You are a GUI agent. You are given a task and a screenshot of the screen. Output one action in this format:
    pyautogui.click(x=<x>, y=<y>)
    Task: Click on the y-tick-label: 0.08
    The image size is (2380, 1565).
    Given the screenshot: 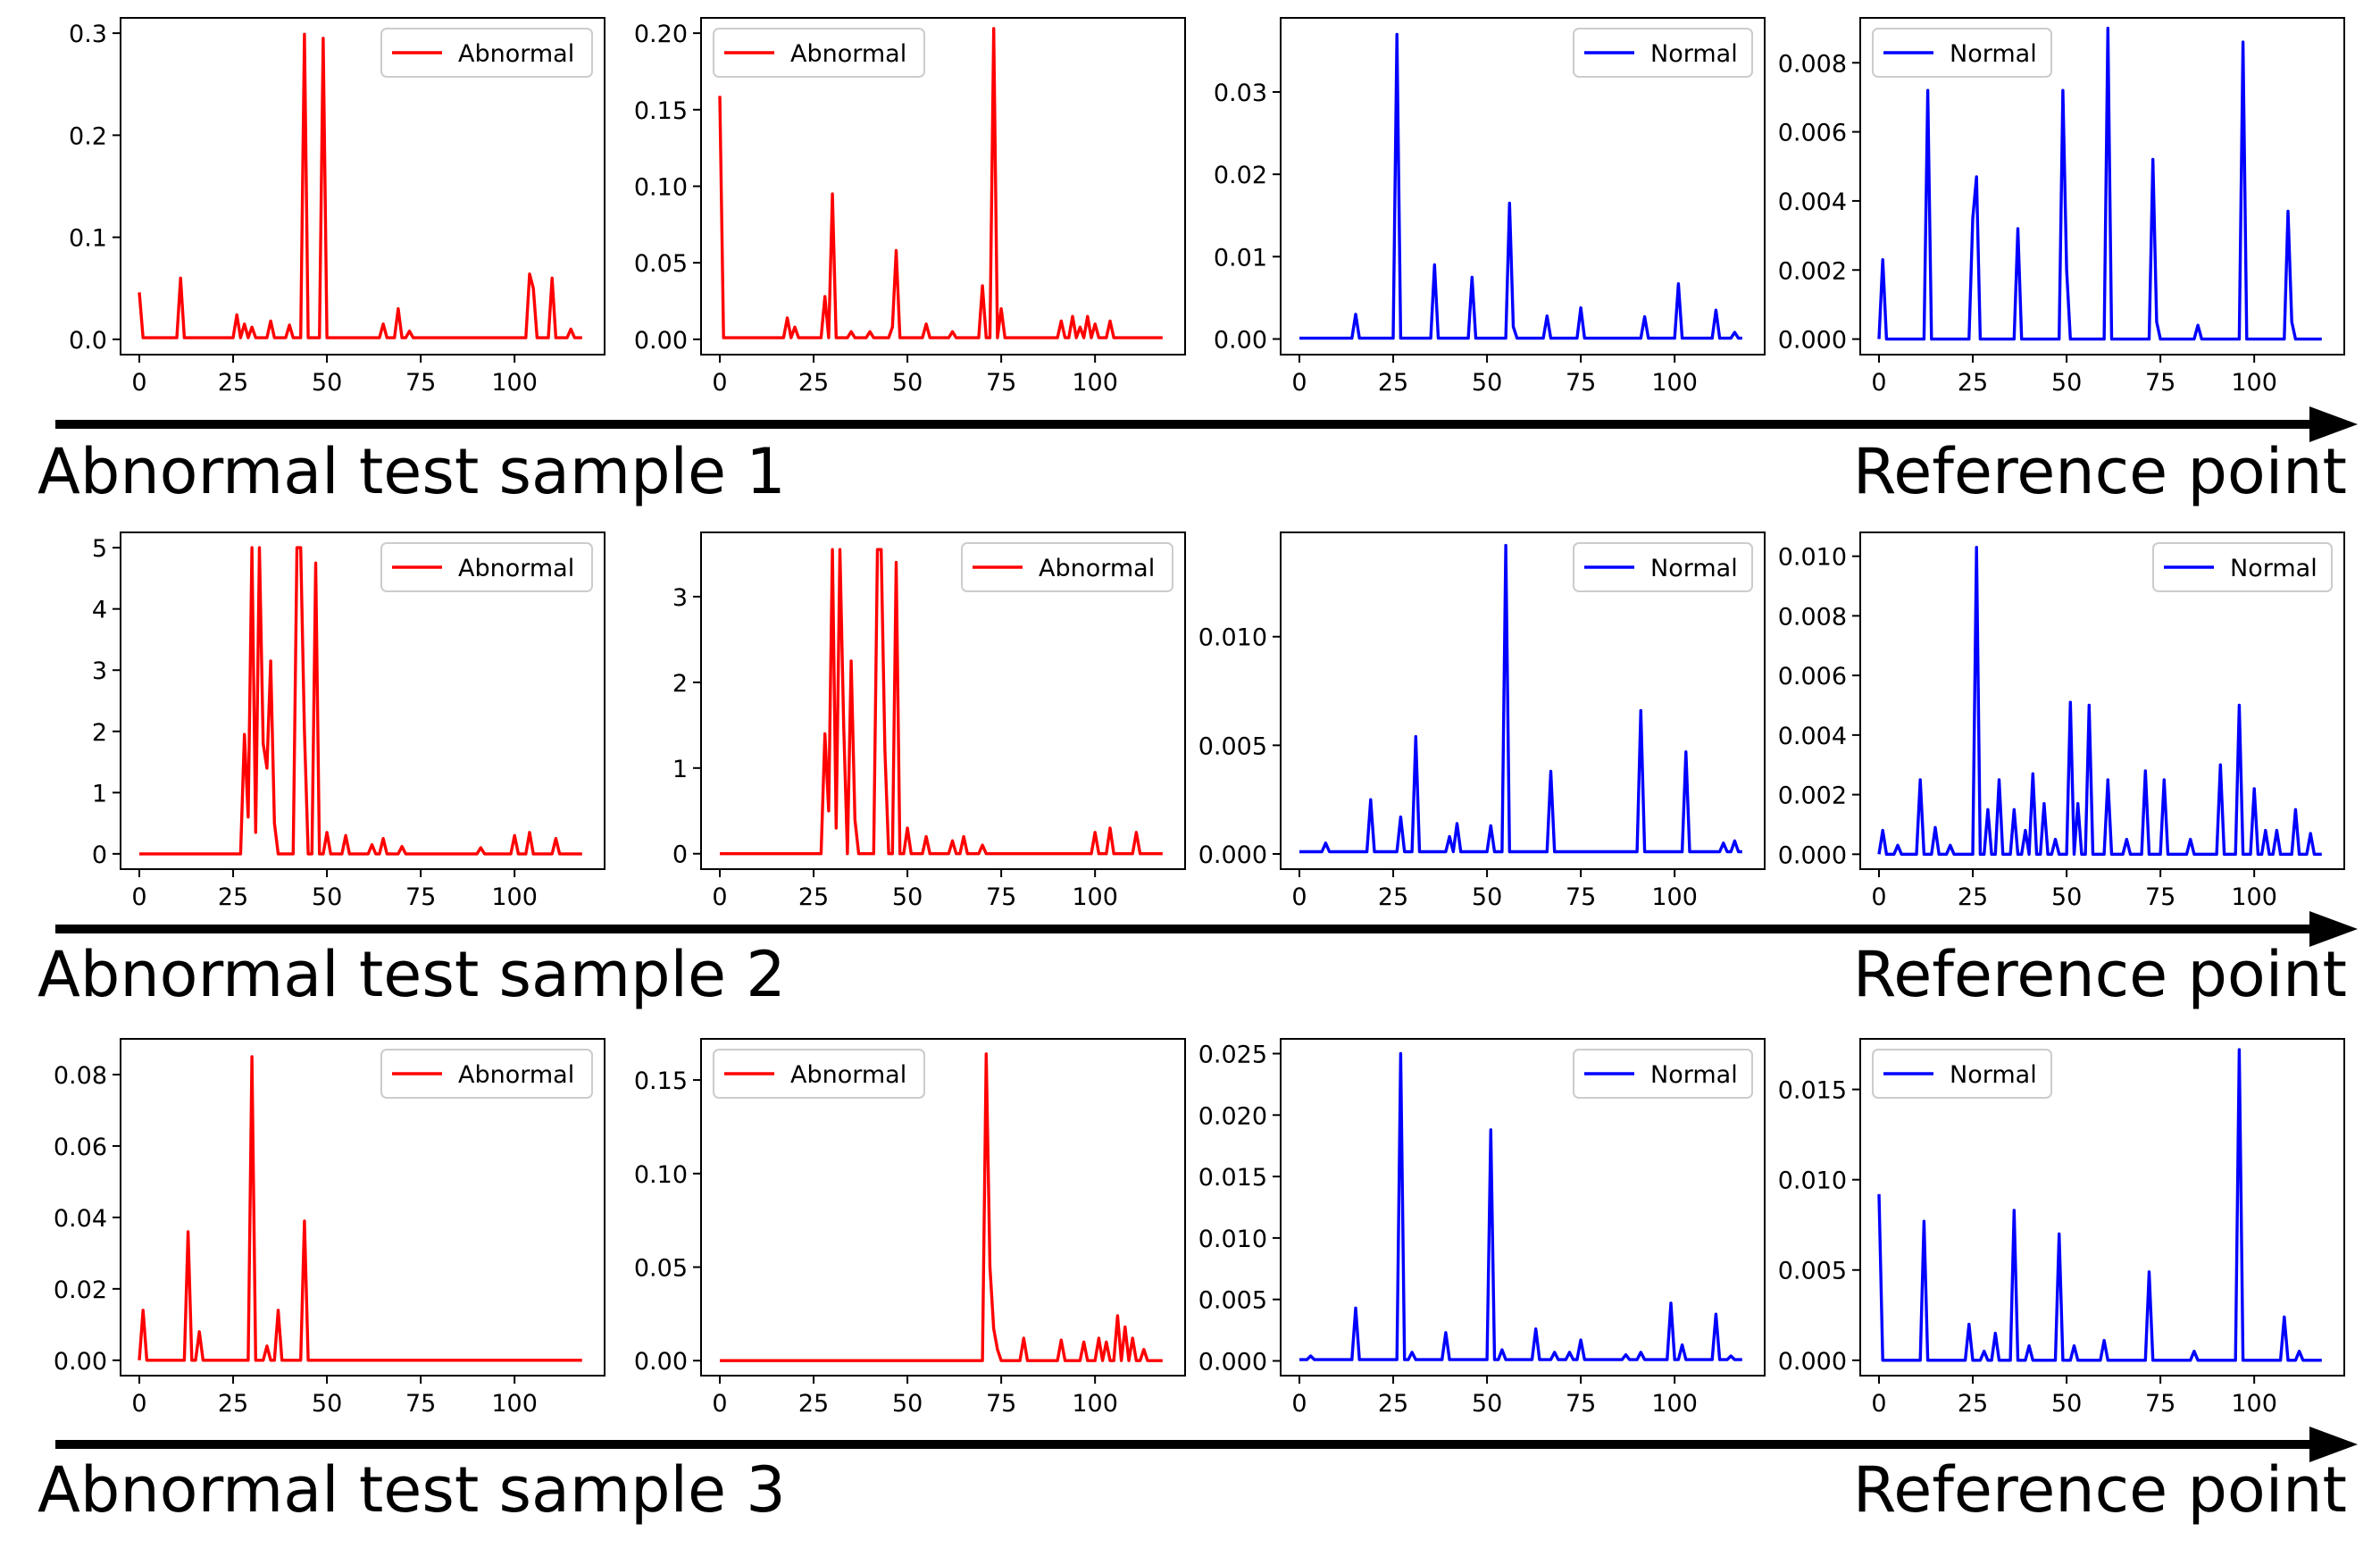 What is the action you would take?
    pyautogui.click(x=80, y=1076)
    